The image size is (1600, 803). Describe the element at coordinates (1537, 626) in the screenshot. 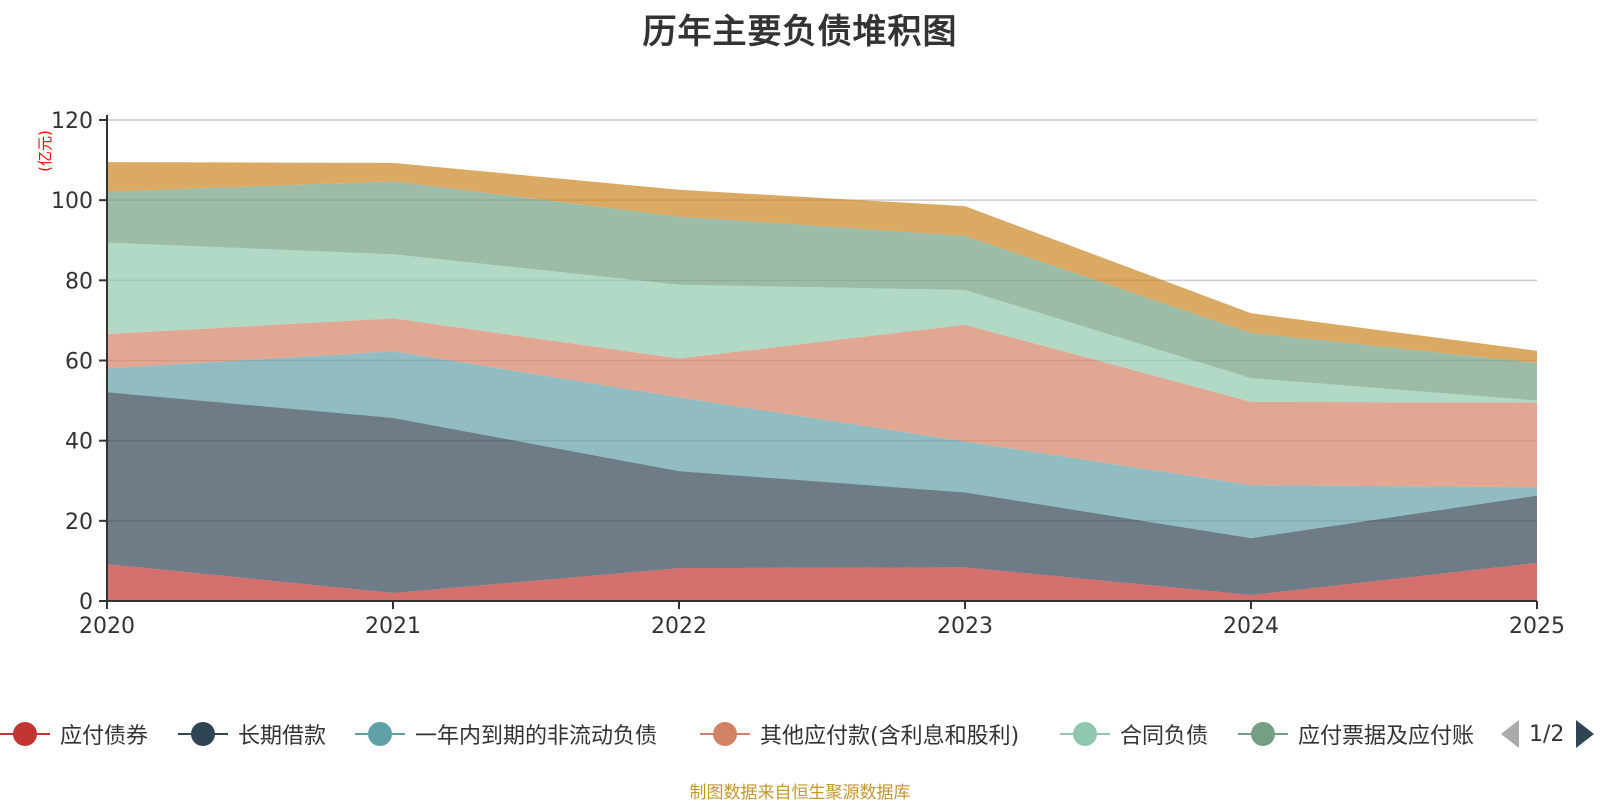

I see `x-tick-label: 2025` at that location.